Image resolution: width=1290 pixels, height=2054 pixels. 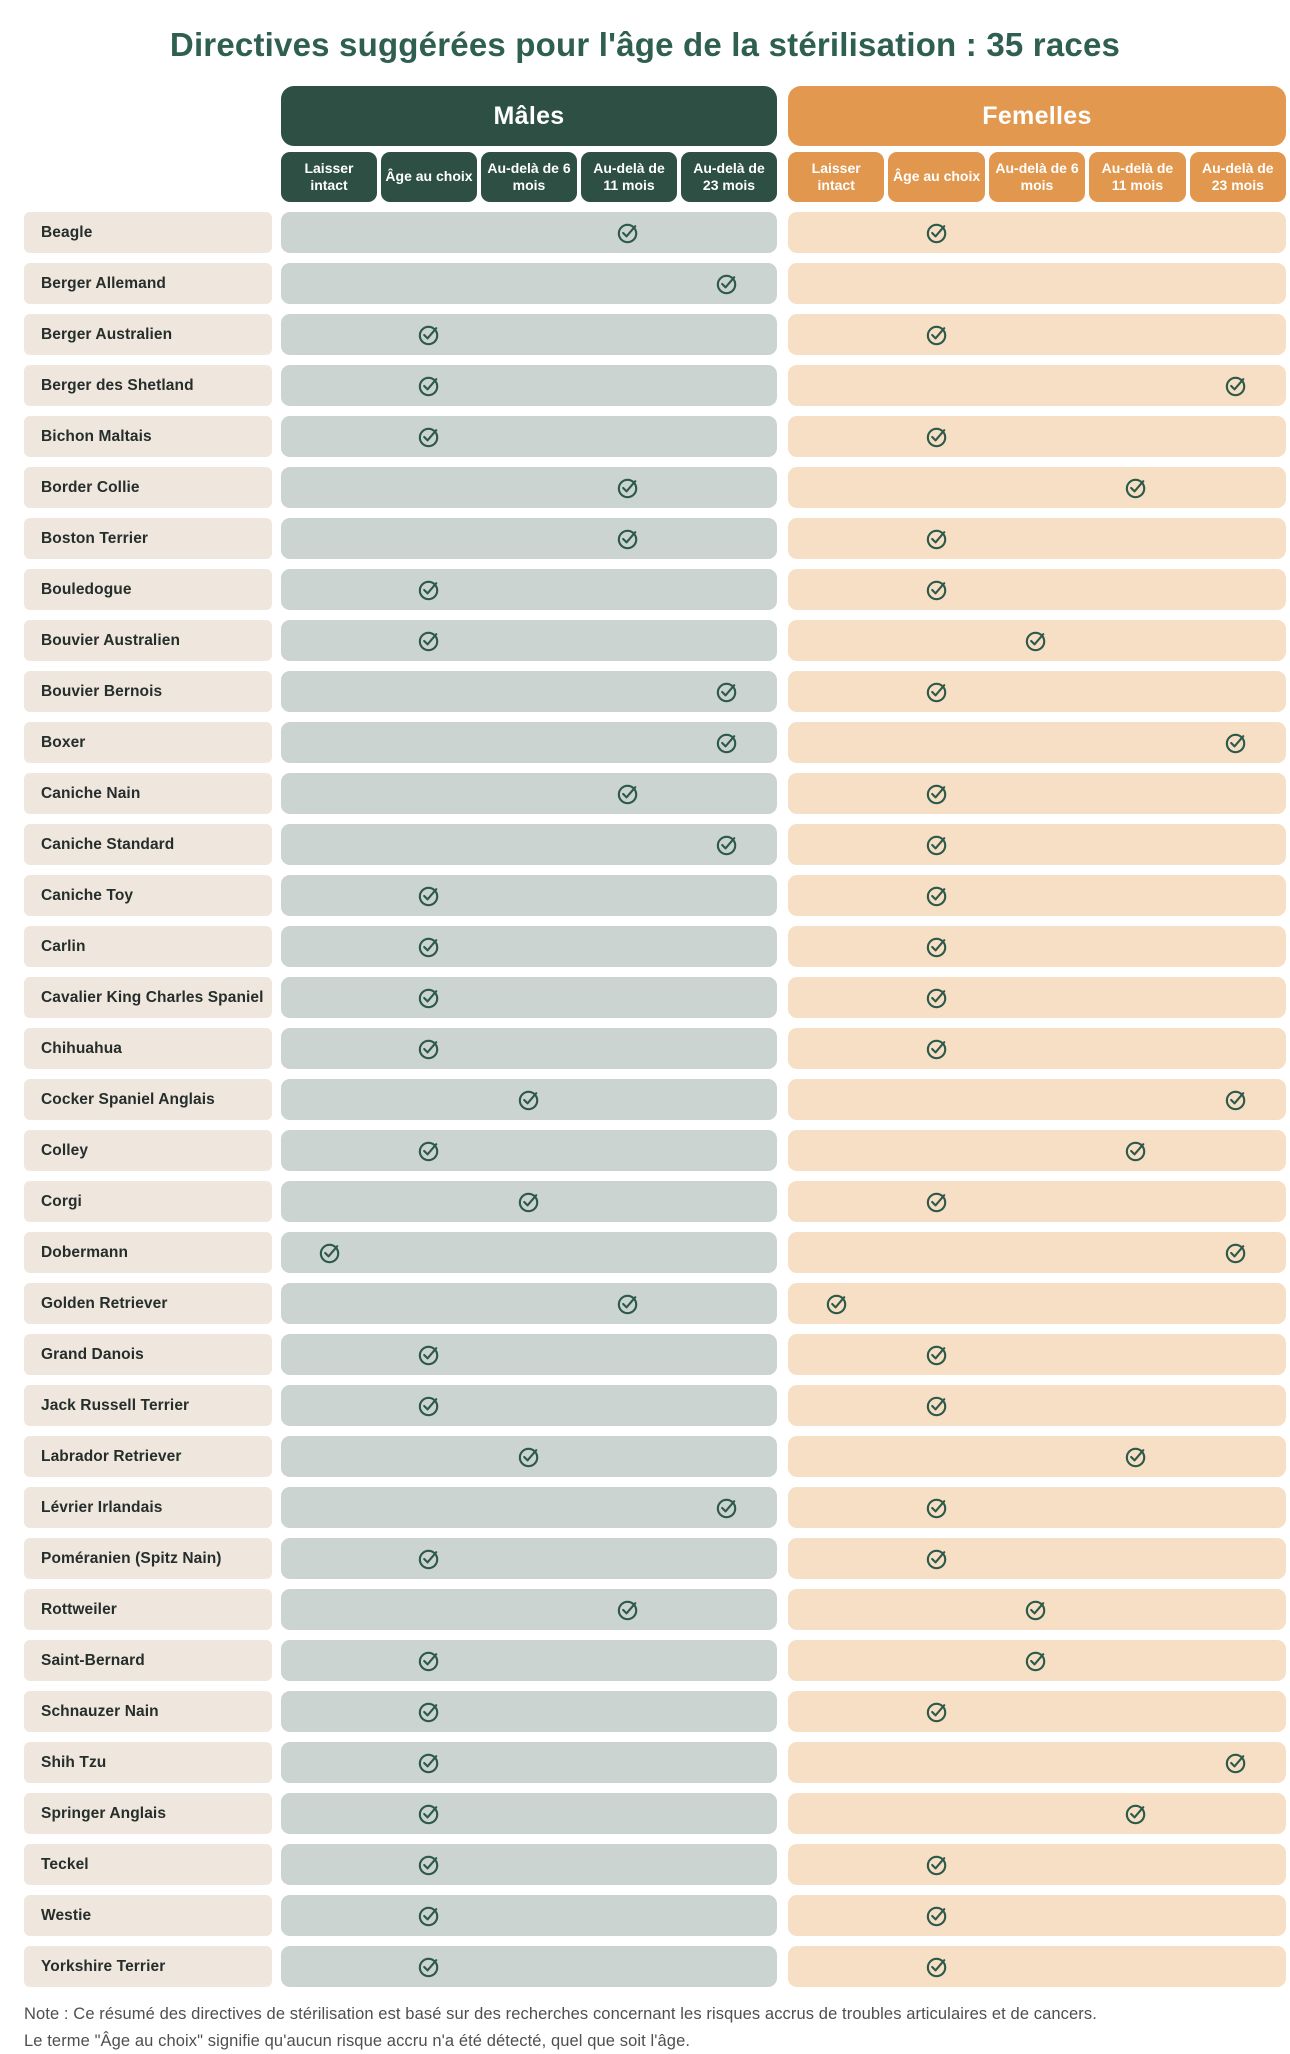 What do you see at coordinates (655, 1864) in the screenshot?
I see `table-row: Teckel` at bounding box center [655, 1864].